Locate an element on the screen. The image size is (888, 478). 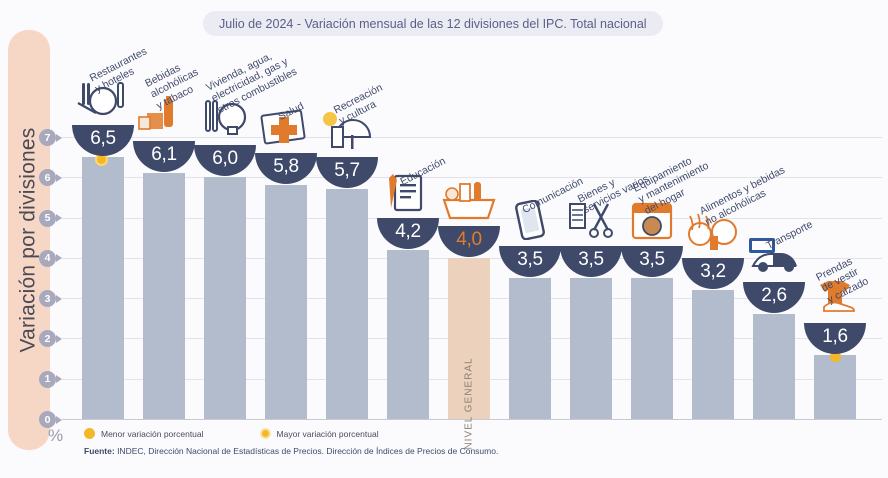
value-label-7: 3,5 is located at coordinates (530, 259).